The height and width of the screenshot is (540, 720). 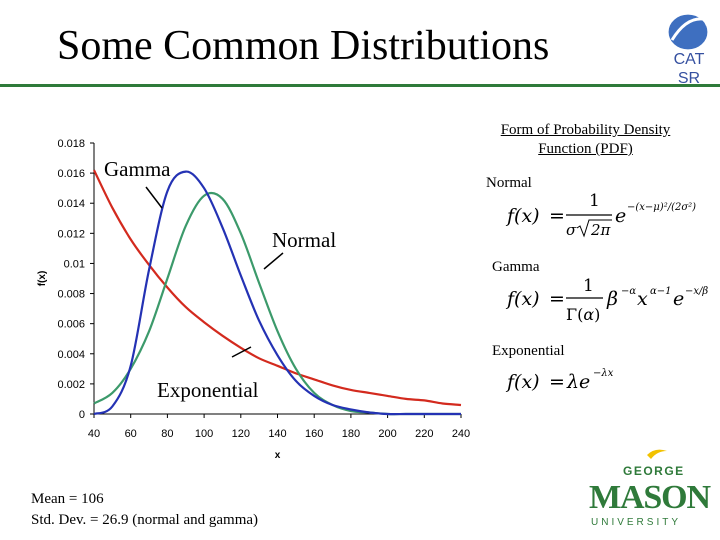 I want to click on svg-text: 2π, so click(x=601, y=230).